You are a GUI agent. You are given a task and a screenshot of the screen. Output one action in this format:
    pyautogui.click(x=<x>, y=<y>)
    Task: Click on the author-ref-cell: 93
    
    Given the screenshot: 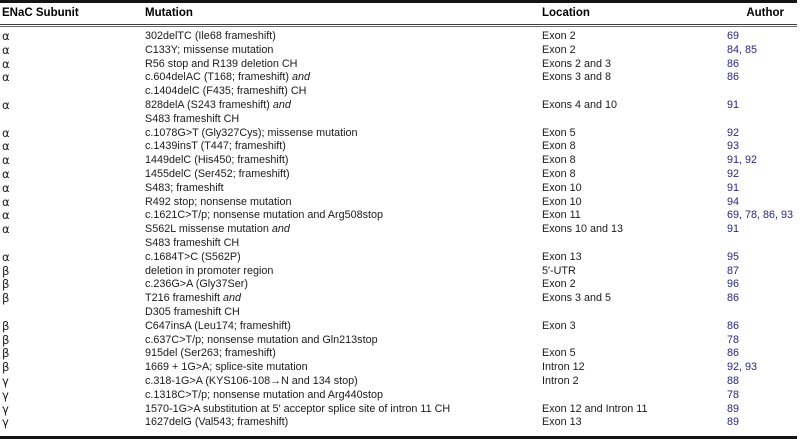 What is the action you would take?
    pyautogui.click(x=733, y=146)
    